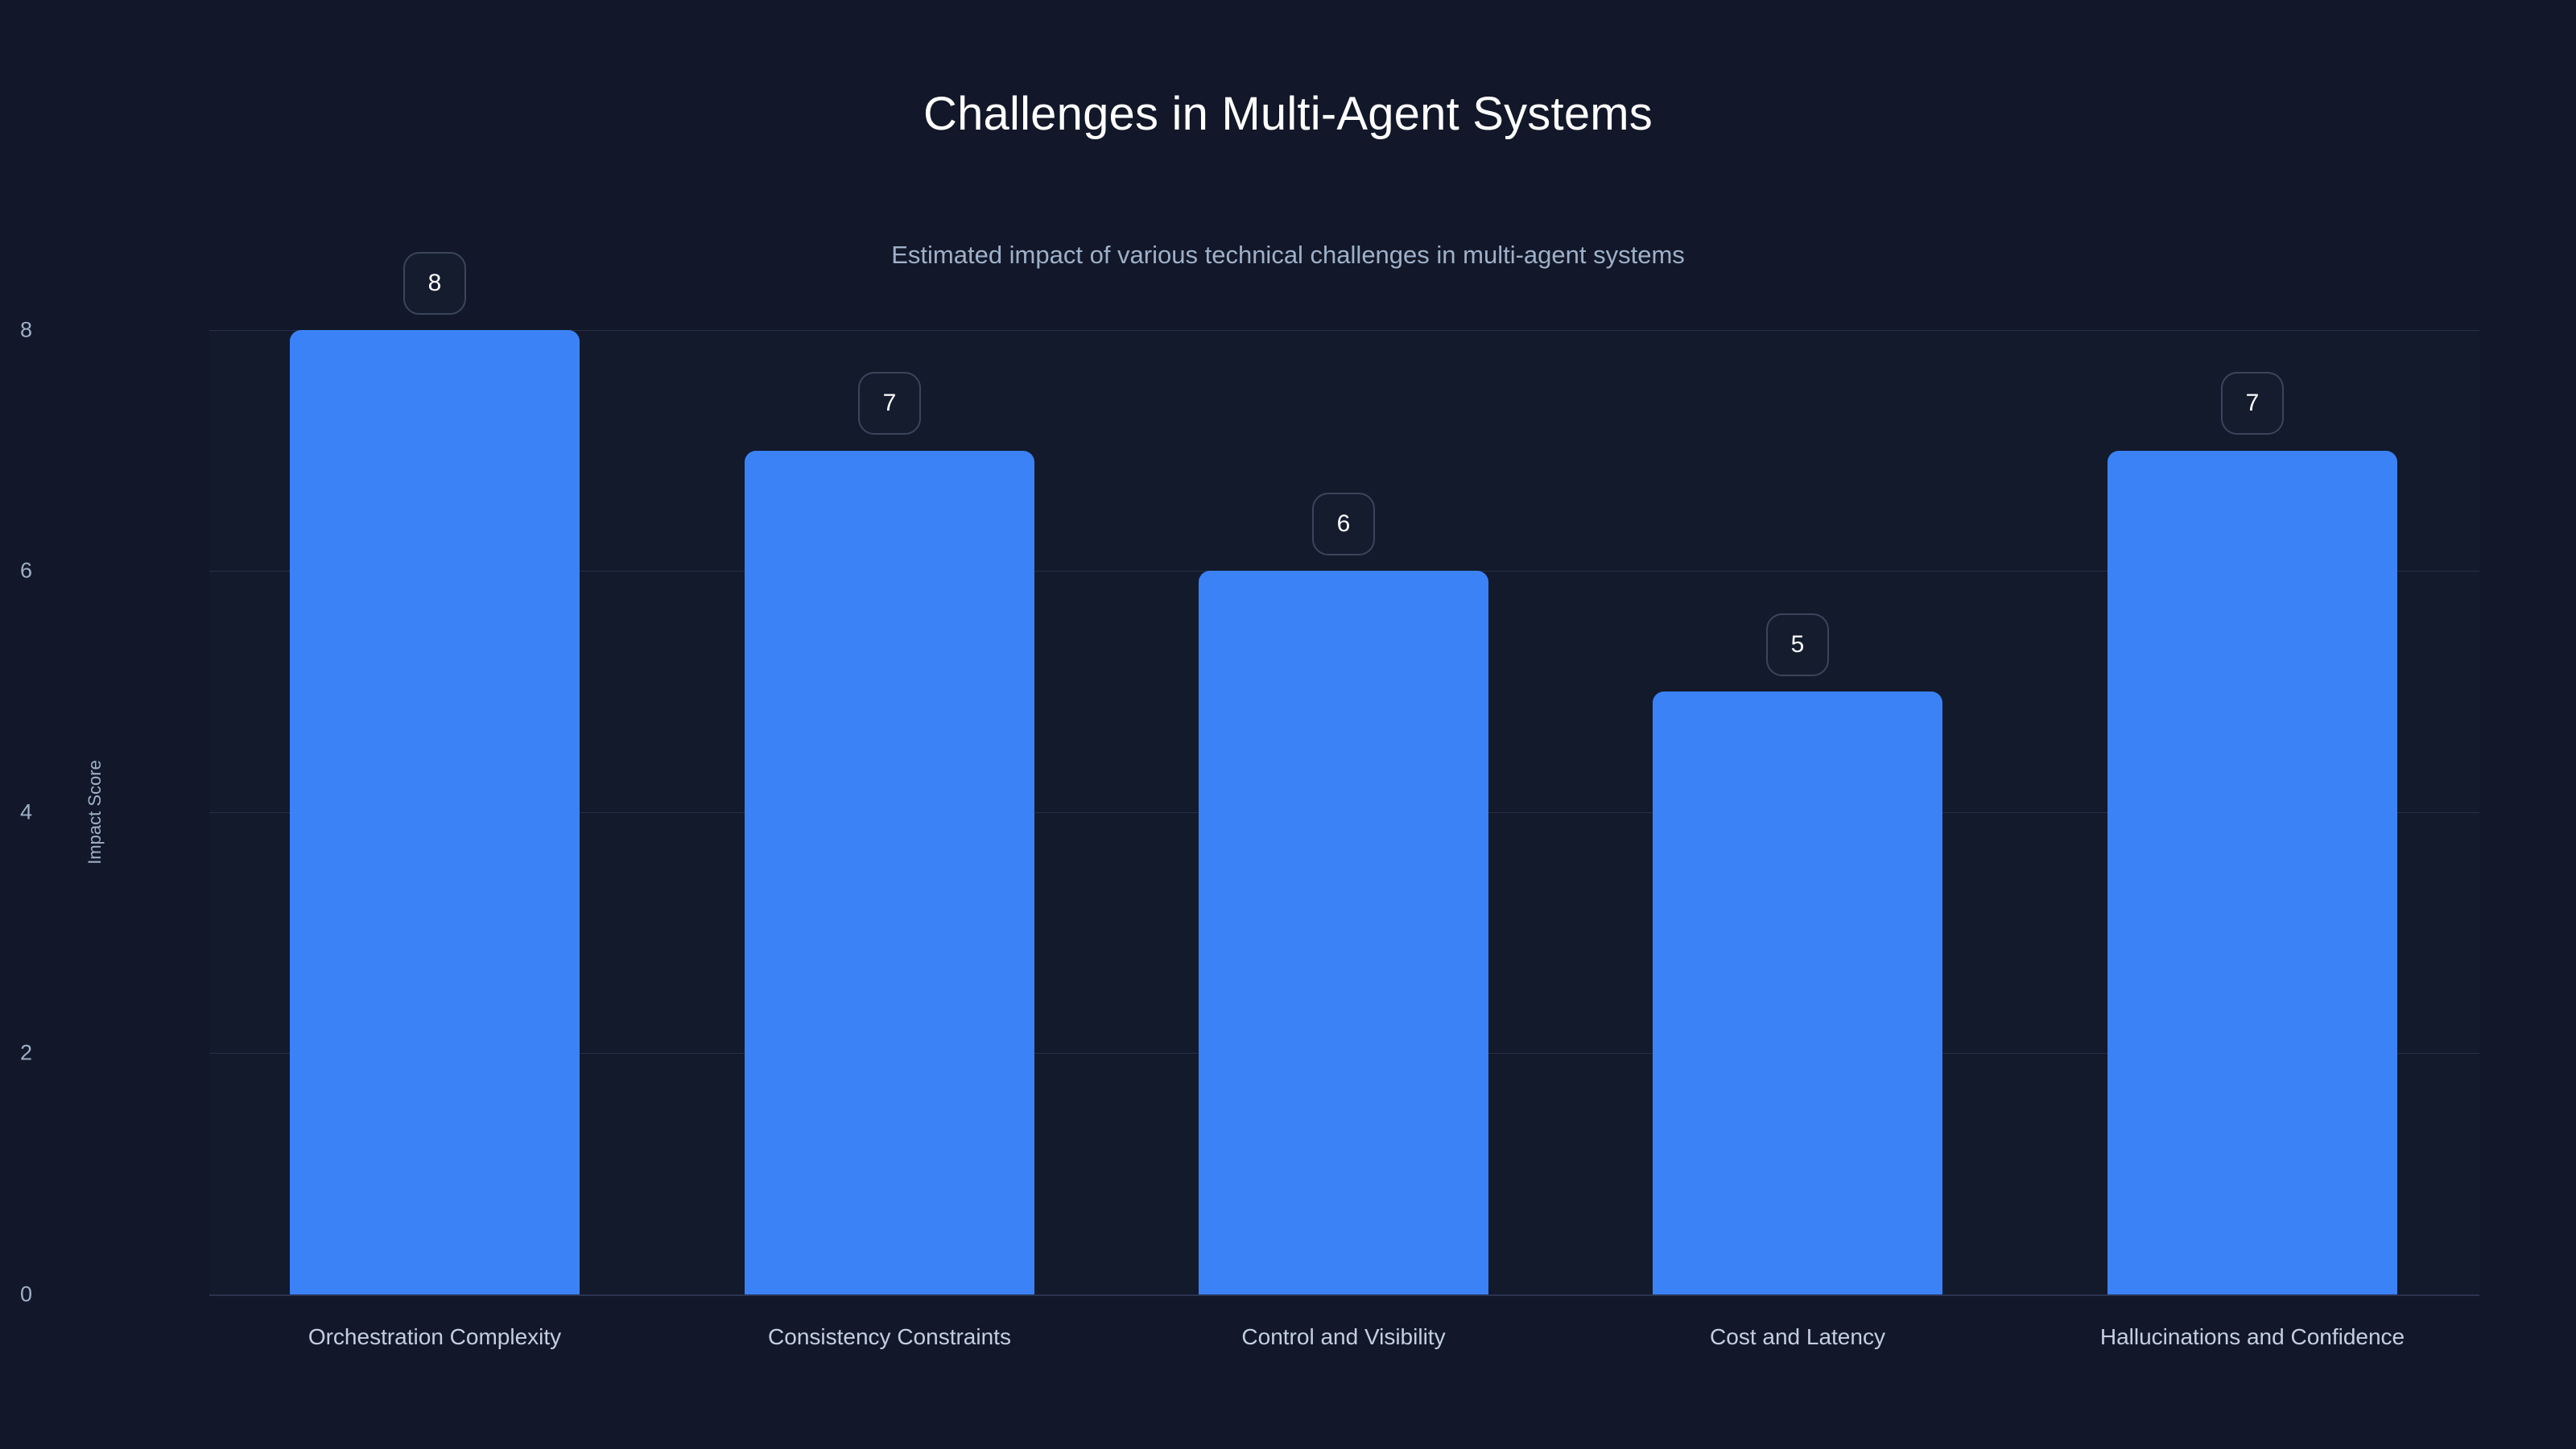 This screenshot has height=1449, width=2576. I want to click on x-tick-label-cost-and-latency: Cost and Latency, so click(1797, 1336).